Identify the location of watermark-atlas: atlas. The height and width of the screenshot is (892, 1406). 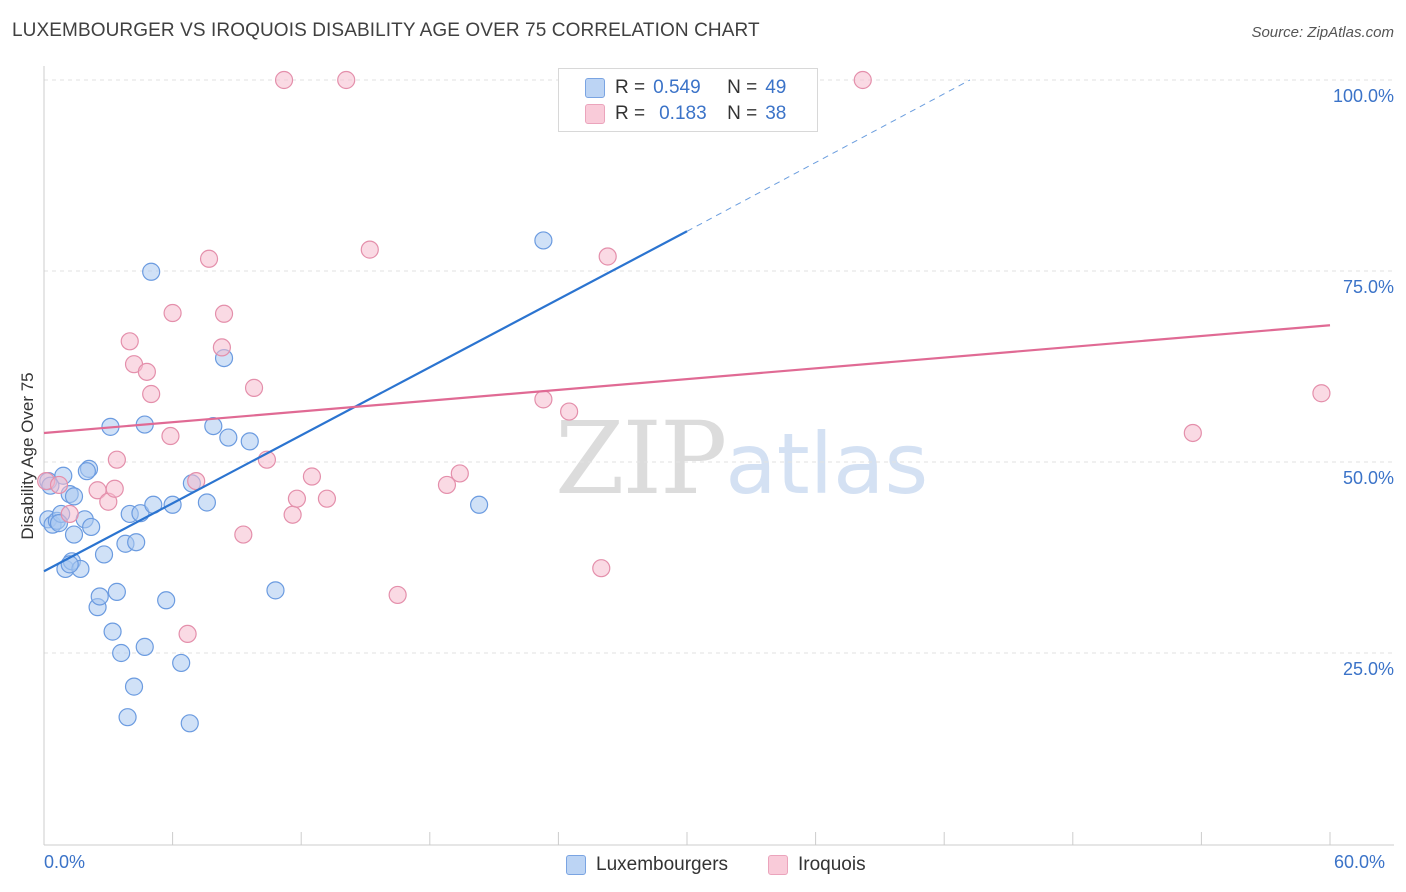
(827, 464).